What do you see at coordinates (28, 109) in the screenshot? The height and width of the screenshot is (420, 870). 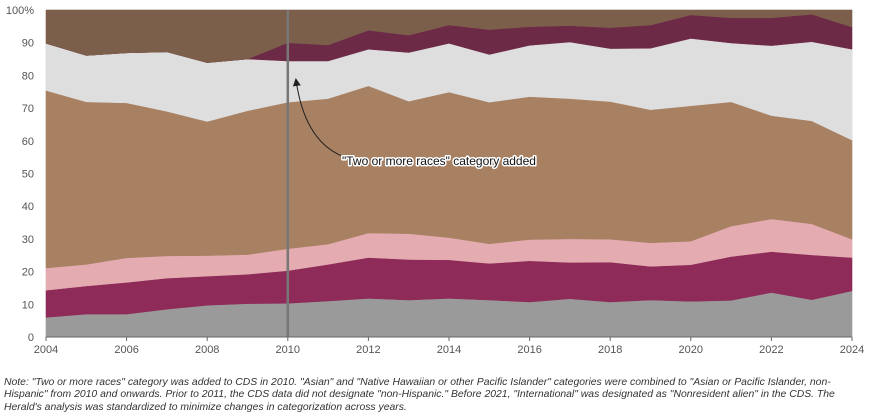 I see `y-tick-label-70: 70` at bounding box center [28, 109].